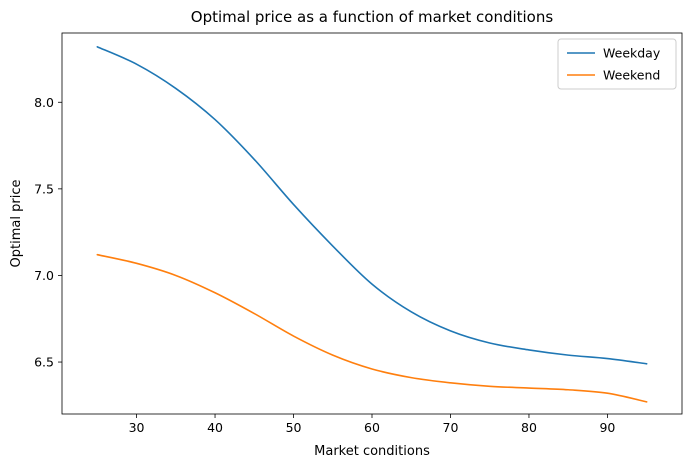  Describe the element at coordinates (44, 188) in the screenshot. I see `y-tick-label: 7.5` at that location.